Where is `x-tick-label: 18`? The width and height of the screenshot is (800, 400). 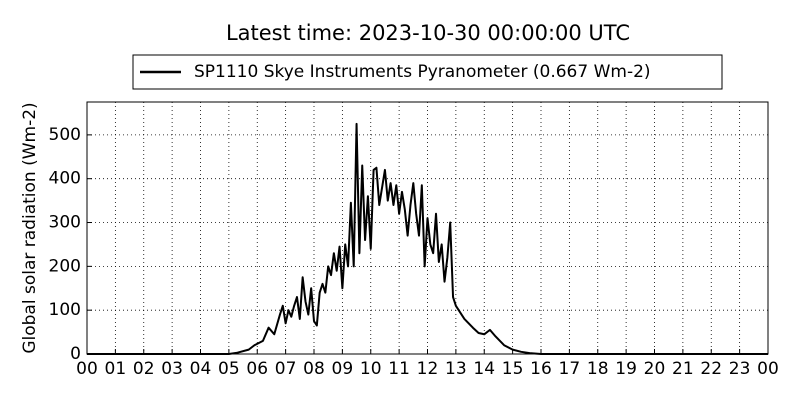 x-tick-label: 18 is located at coordinates (598, 369).